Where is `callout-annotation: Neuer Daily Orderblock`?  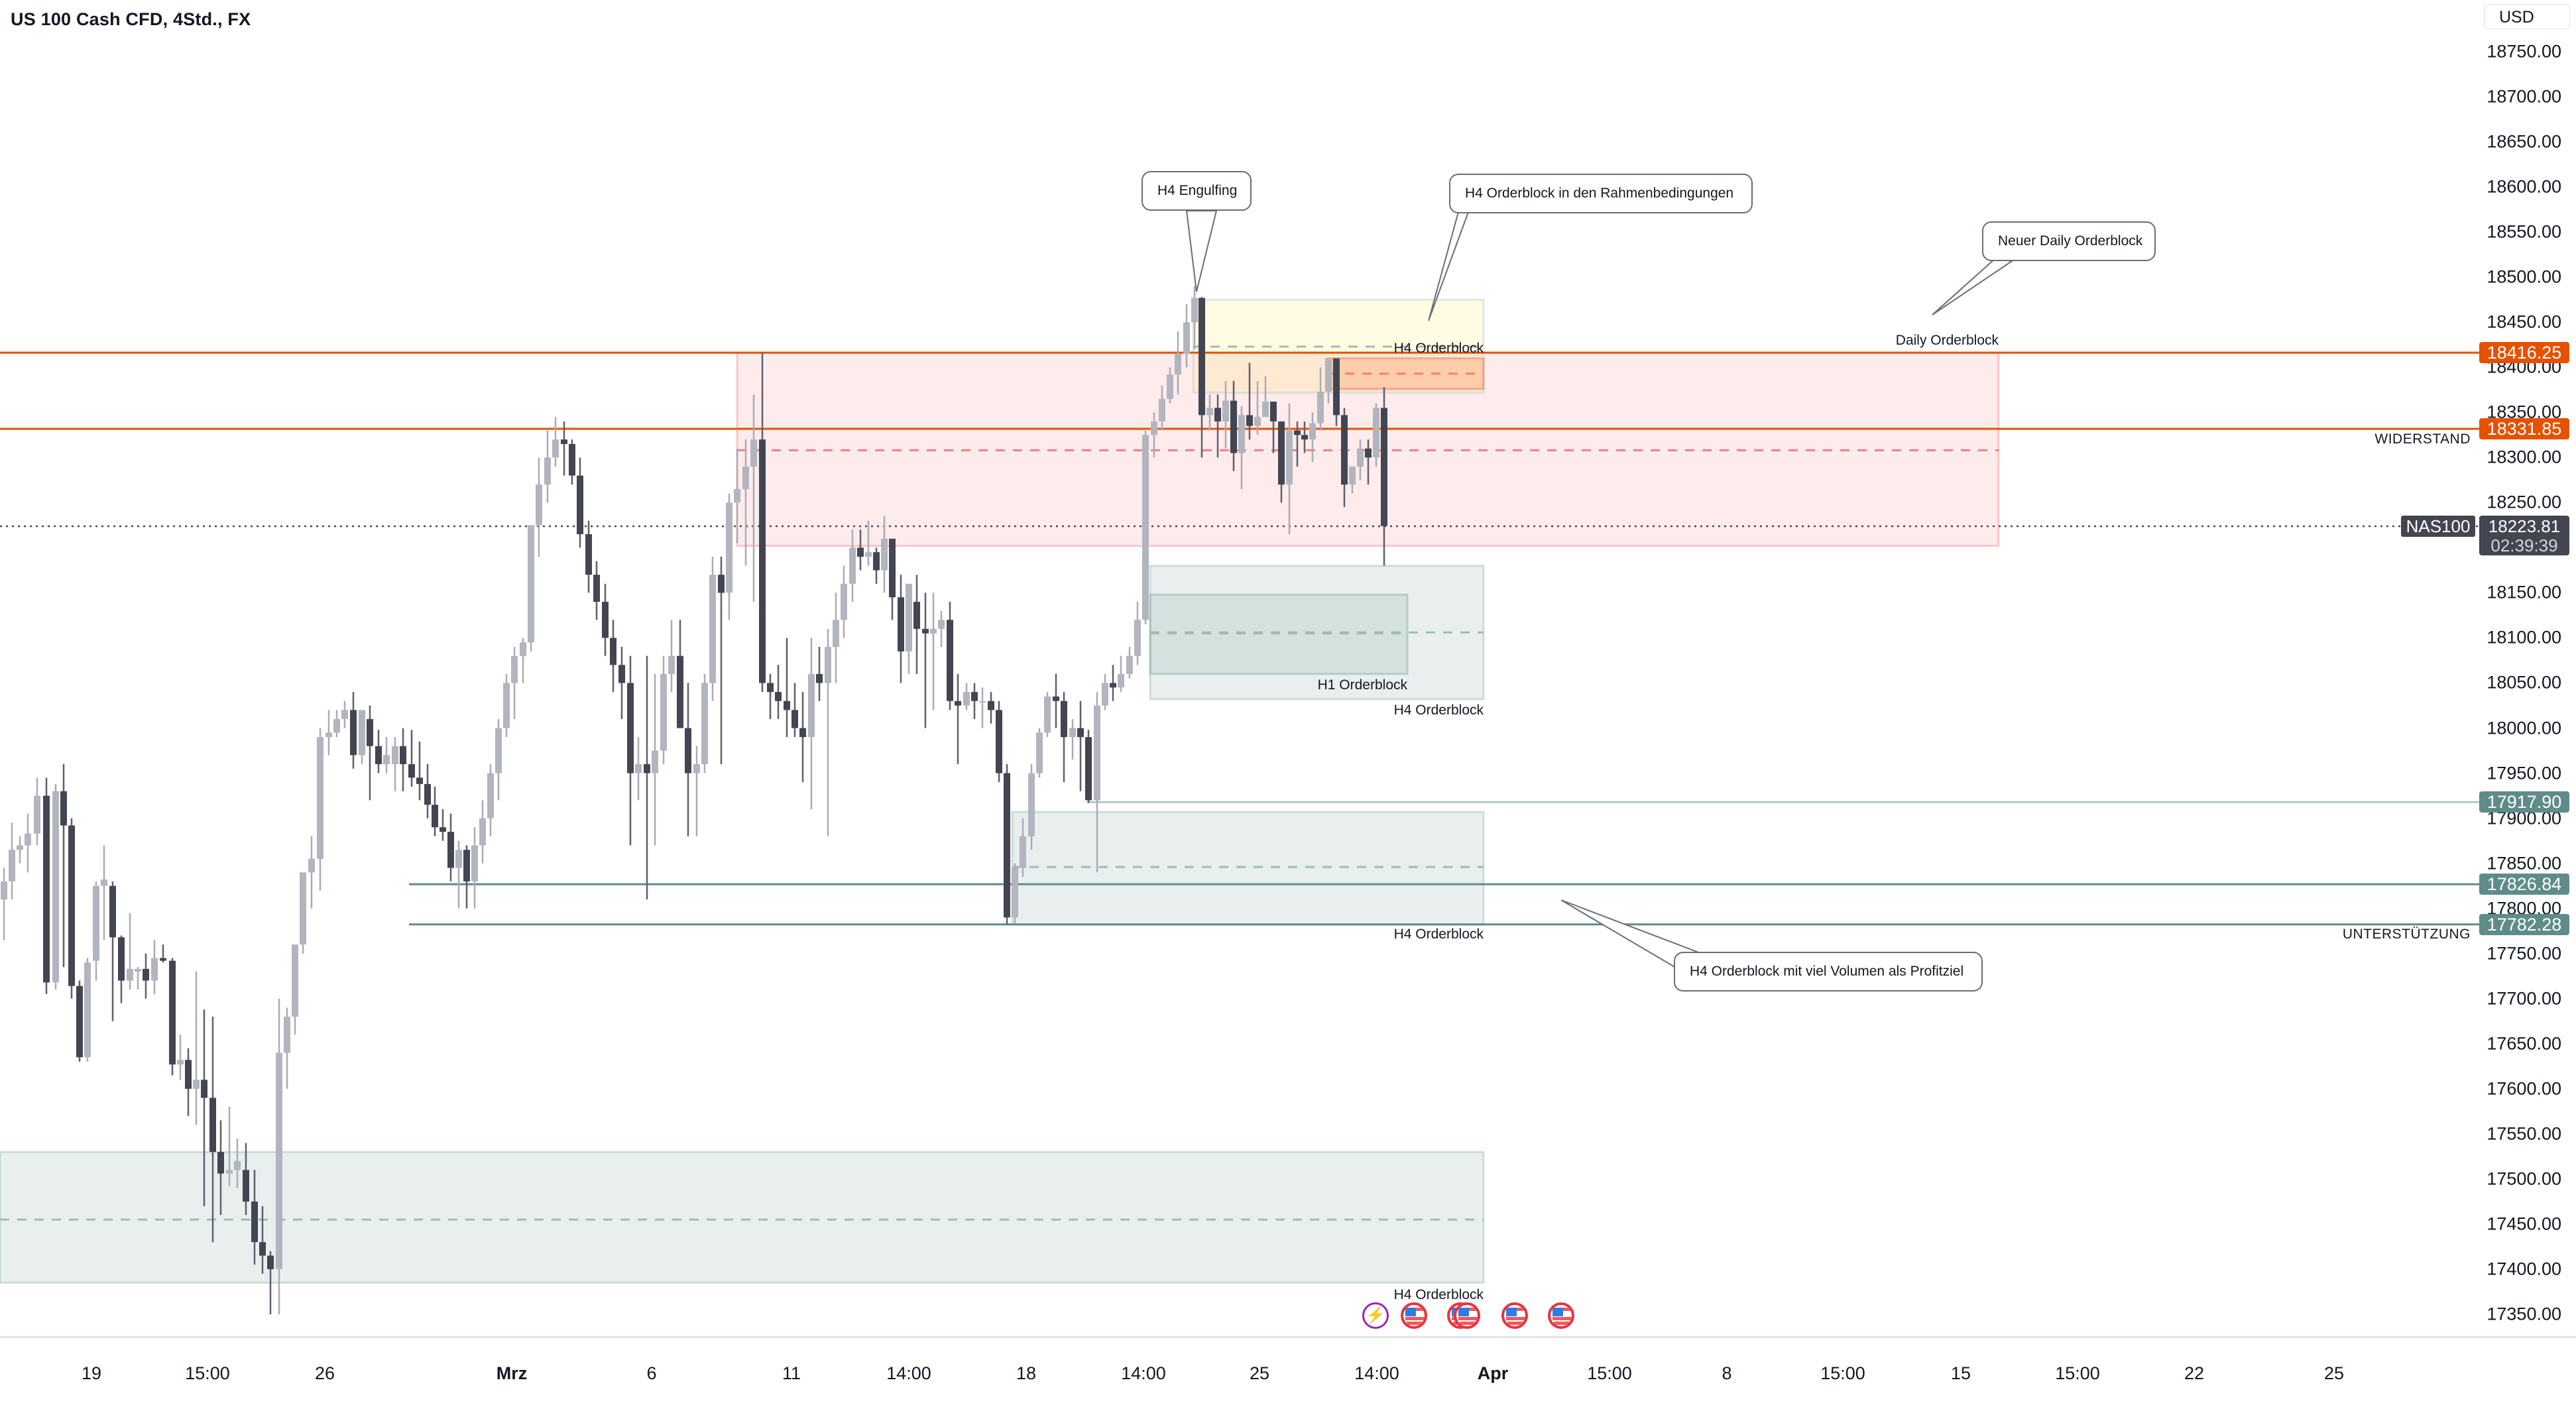
callout-annotation: Neuer Daily Orderblock is located at coordinates (2069, 241).